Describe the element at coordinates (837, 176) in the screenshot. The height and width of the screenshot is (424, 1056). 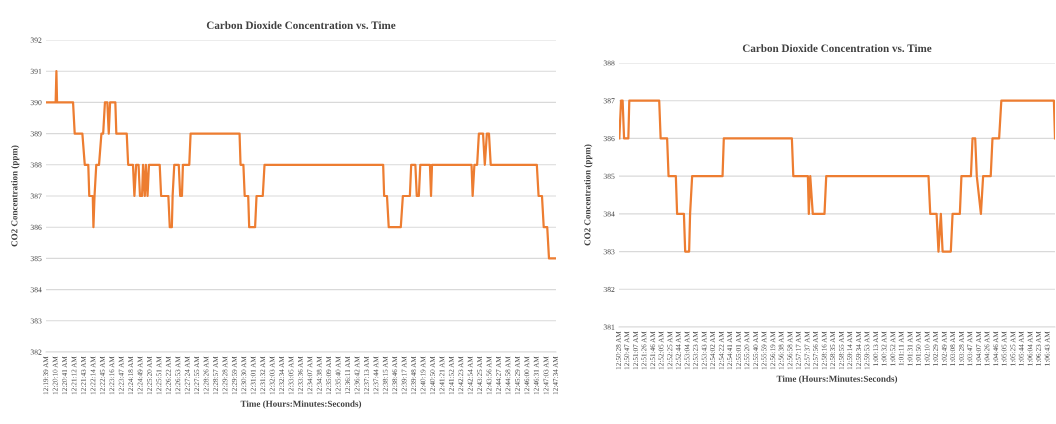
I see `line-series` at that location.